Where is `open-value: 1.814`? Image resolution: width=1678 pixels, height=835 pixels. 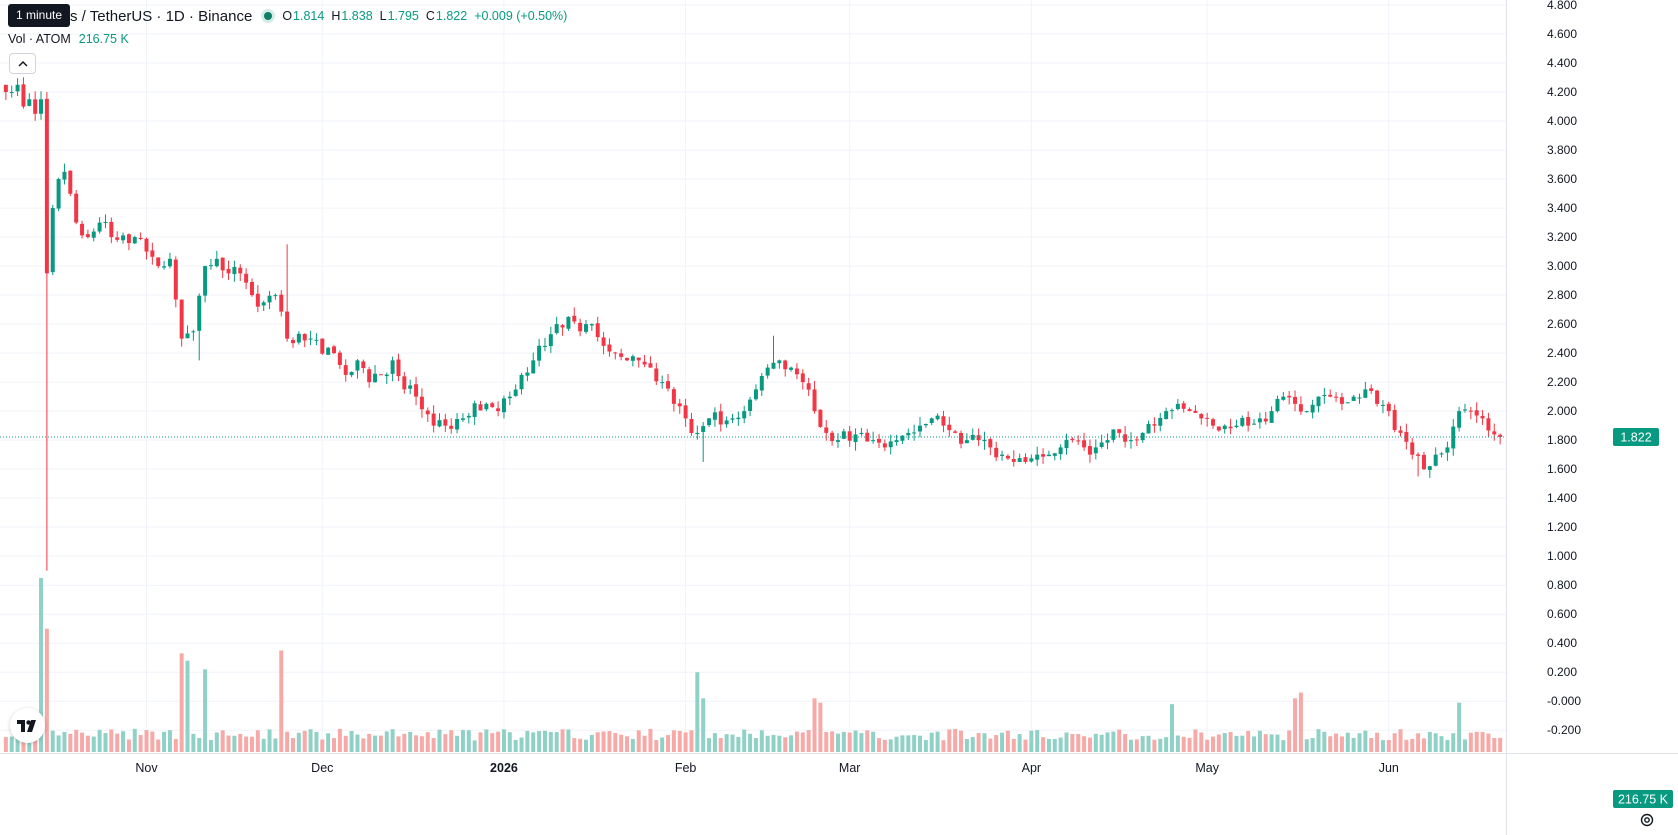 open-value: 1.814 is located at coordinates (309, 16).